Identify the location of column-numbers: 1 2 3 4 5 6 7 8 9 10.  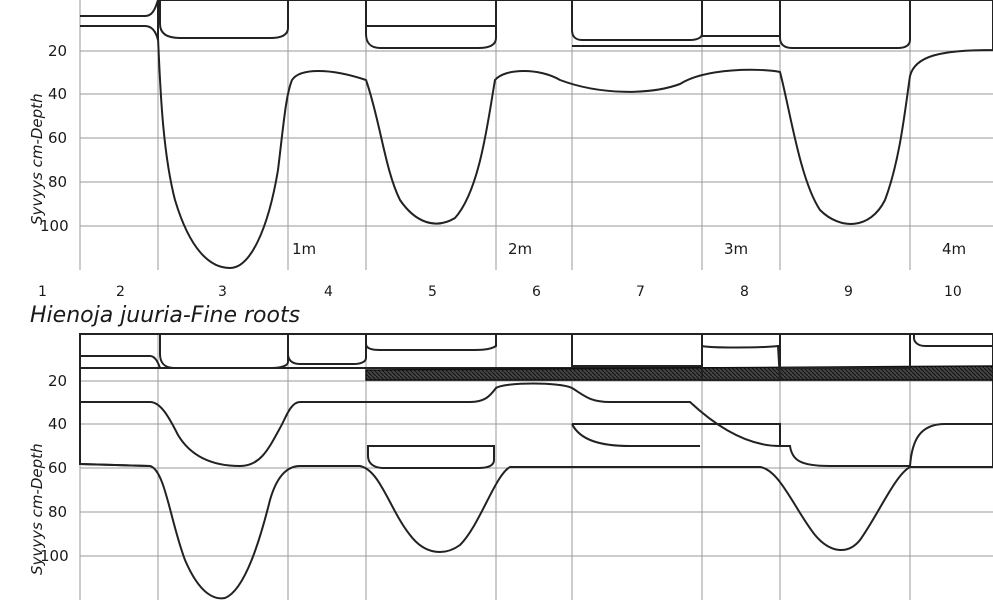
(500, 292).